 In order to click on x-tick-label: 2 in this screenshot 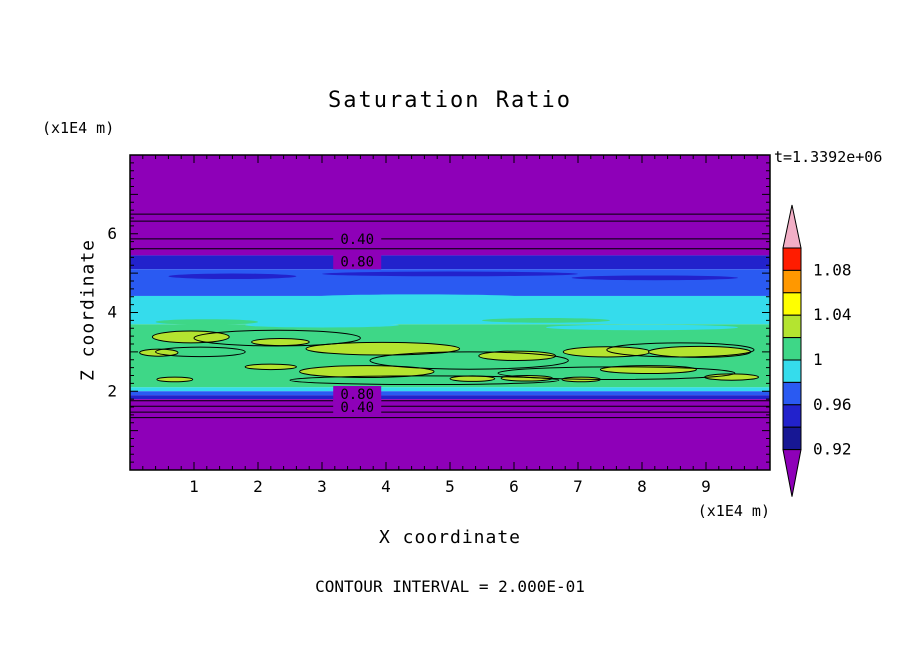, I will do `click(258, 486)`.